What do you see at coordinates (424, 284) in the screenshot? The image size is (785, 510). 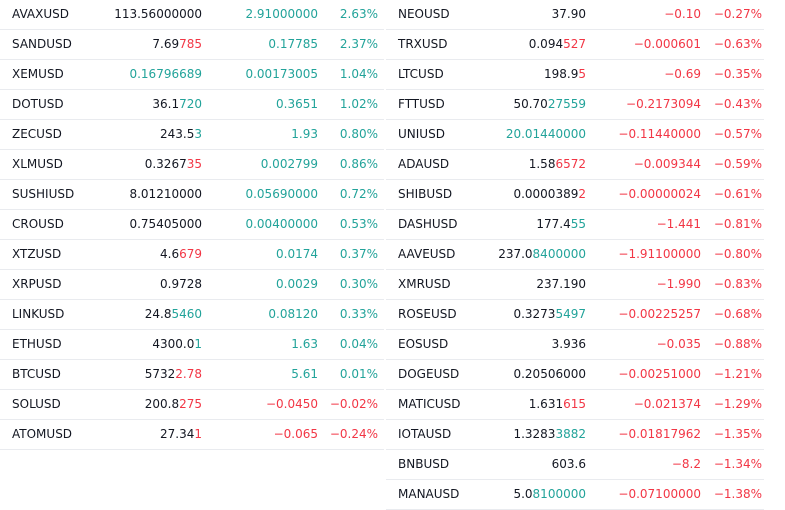 I see `symbol-label: XMRUSD` at bounding box center [424, 284].